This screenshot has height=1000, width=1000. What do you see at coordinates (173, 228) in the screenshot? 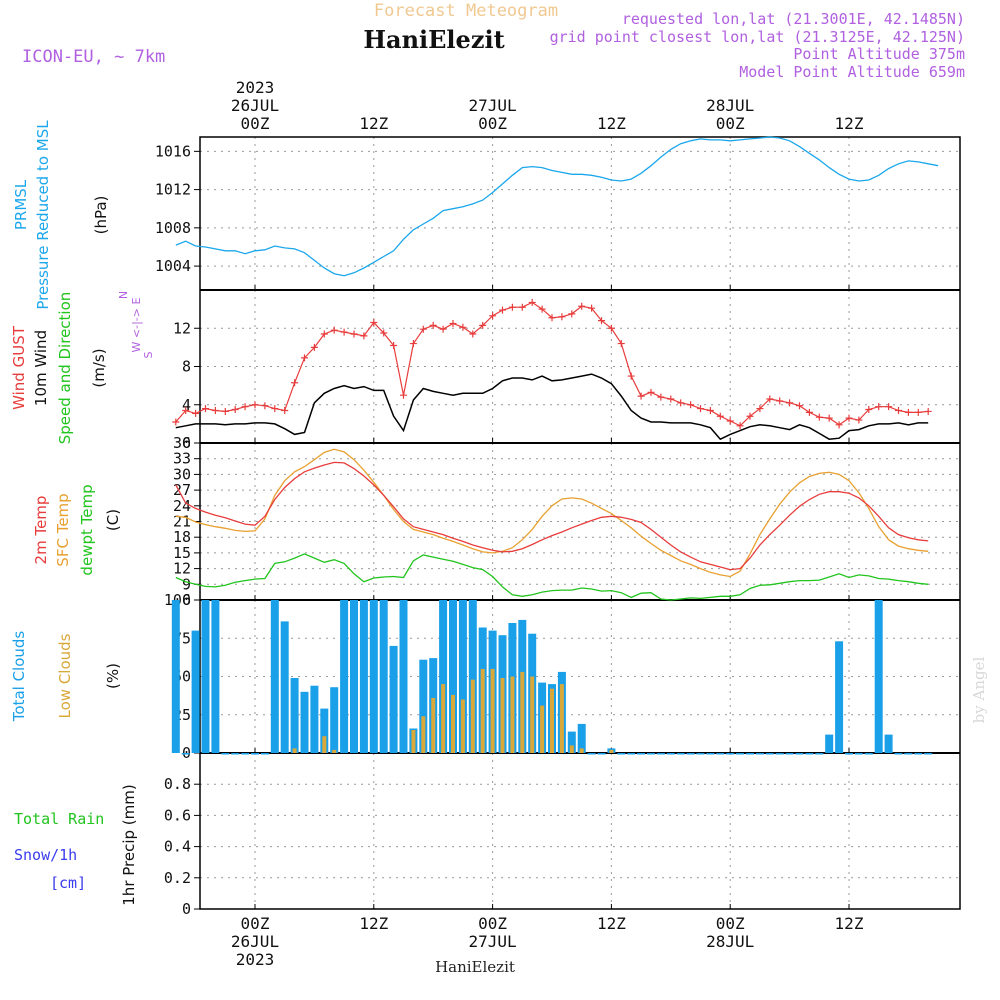
I see `y-tick-label: 1008` at bounding box center [173, 228].